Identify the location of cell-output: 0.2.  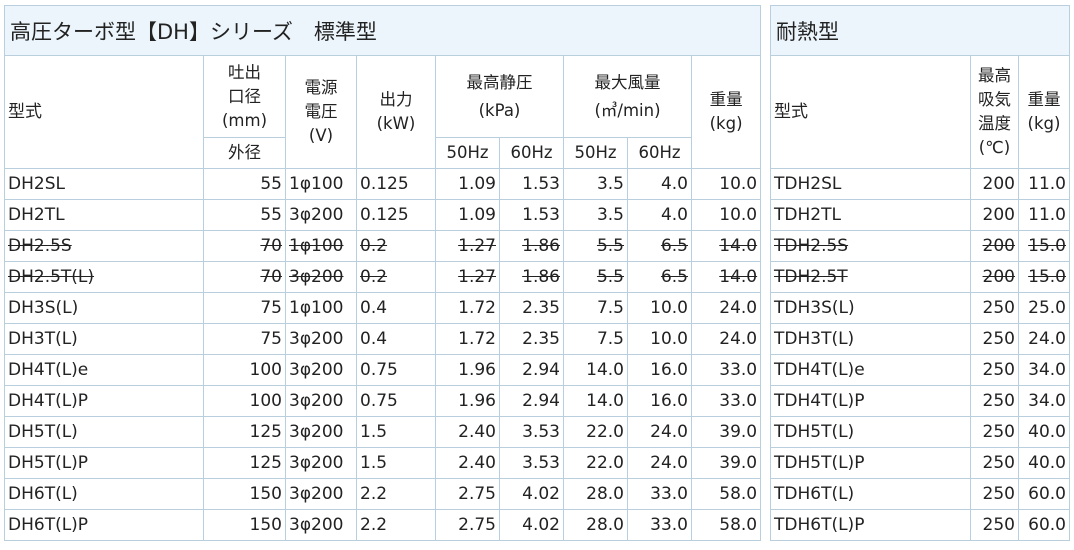
(396, 246).